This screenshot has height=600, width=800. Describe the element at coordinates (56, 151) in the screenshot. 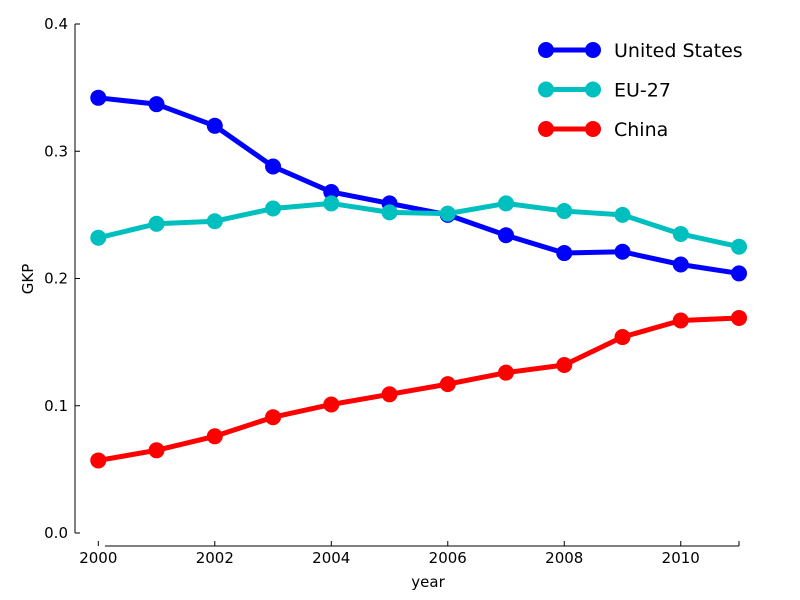

I see `y-tick-label: 0.3` at that location.